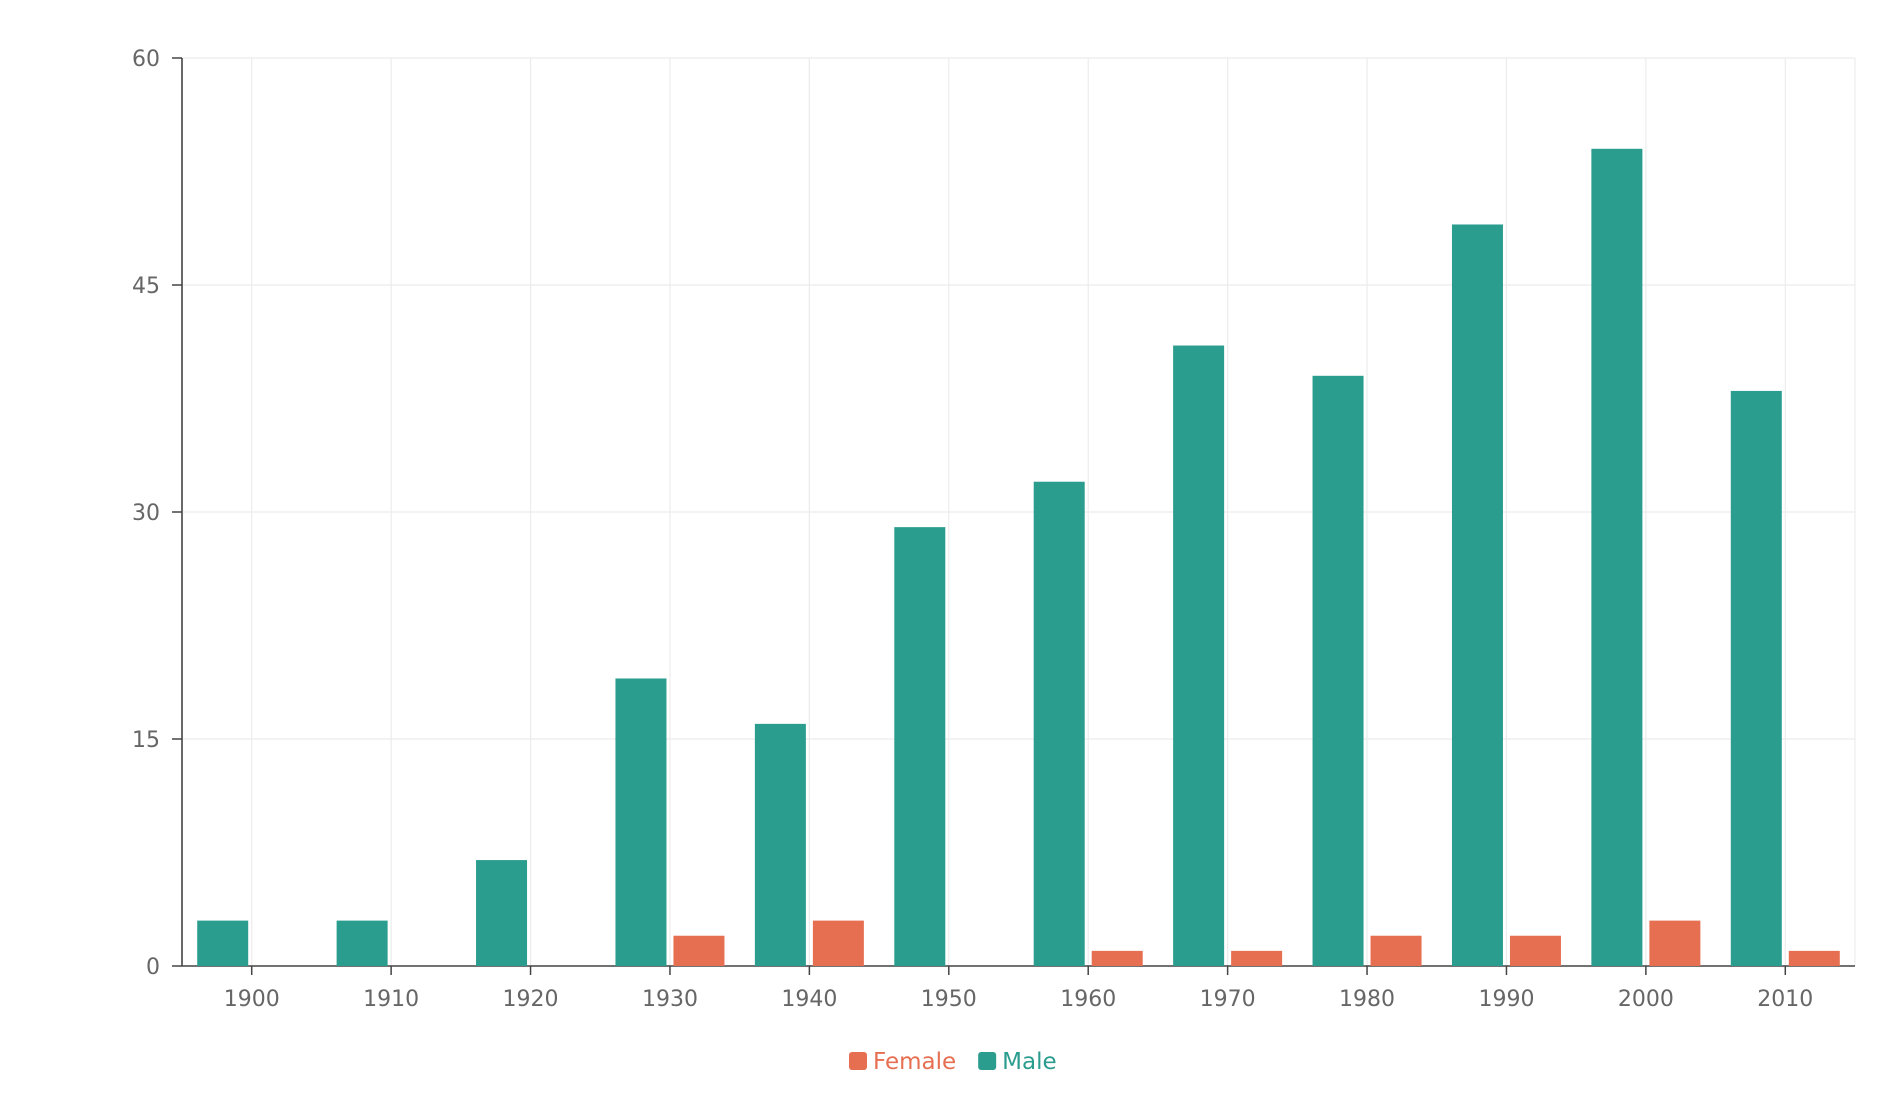 Image resolution: width=1886 pixels, height=1104 pixels. Describe the element at coordinates (1367, 999) in the screenshot. I see `x-tick-label: 1980` at that location.